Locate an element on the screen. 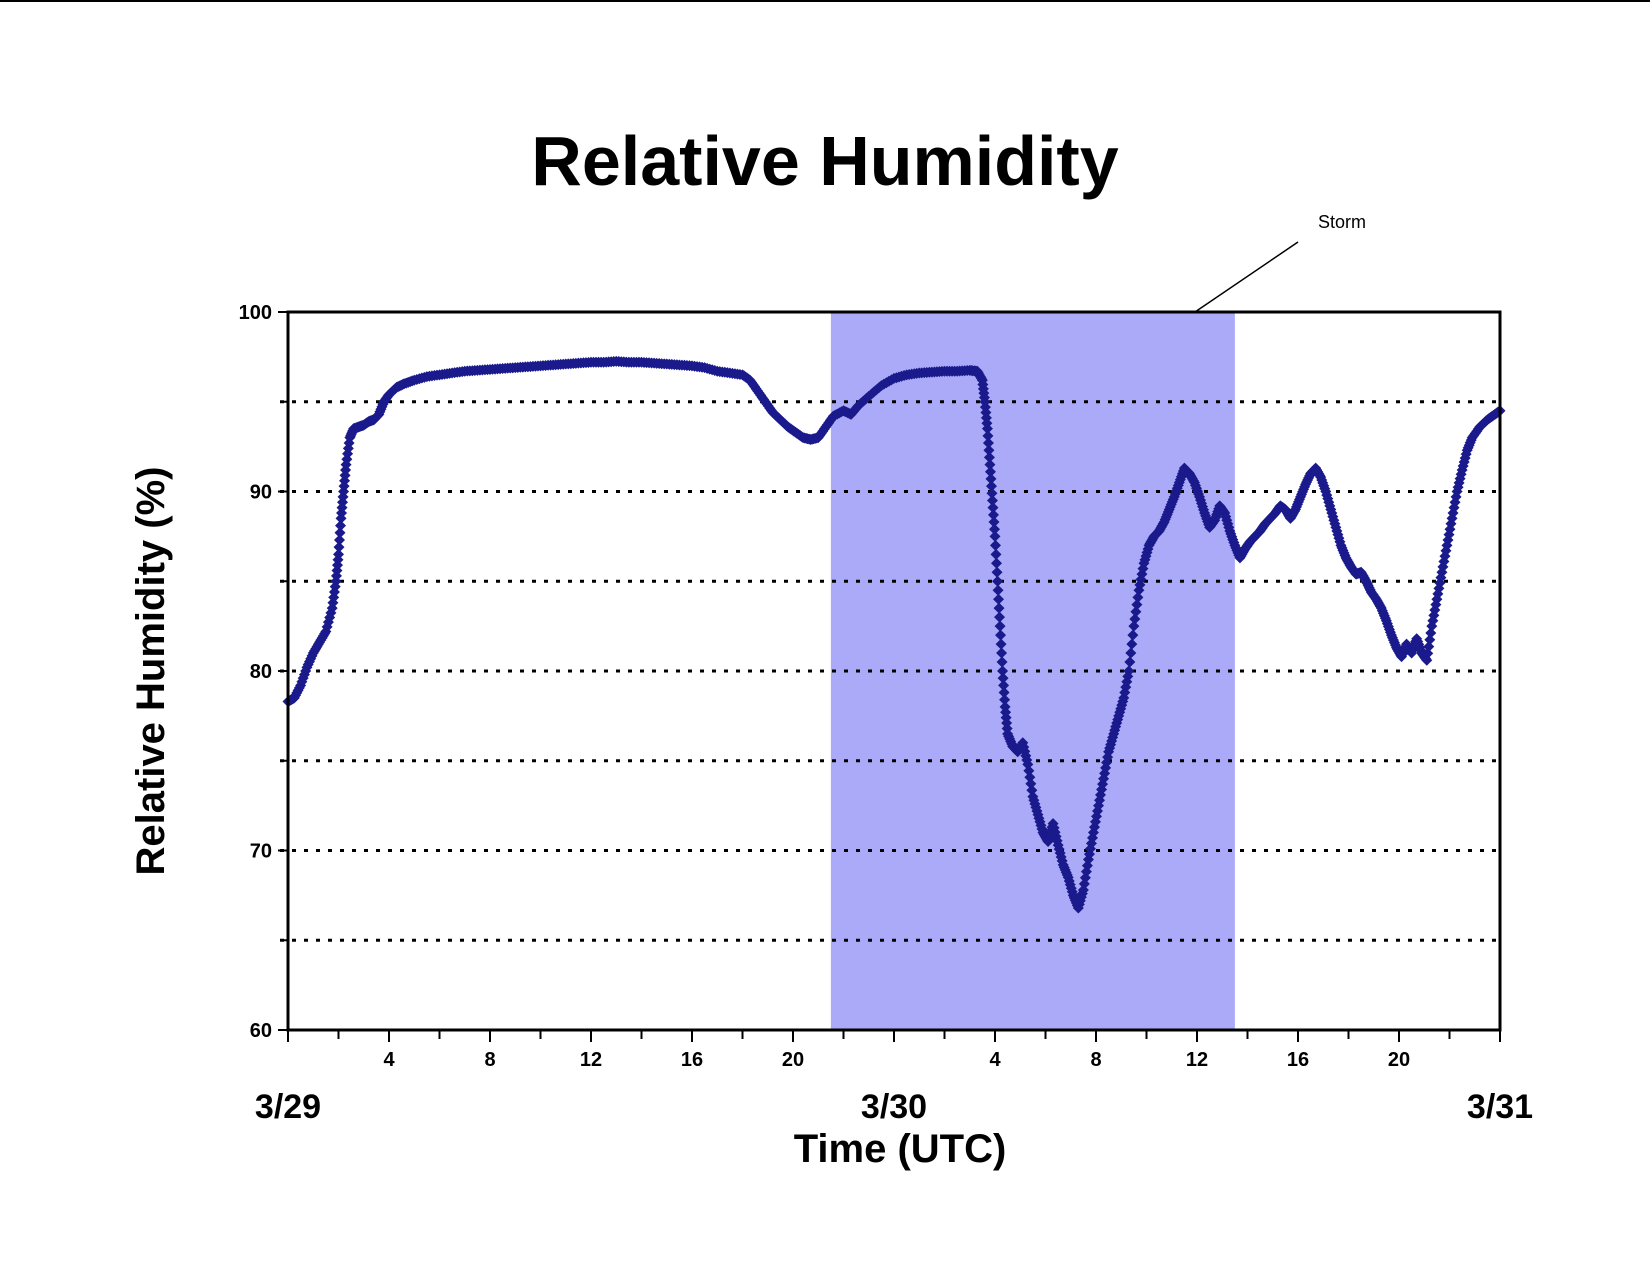 The width and height of the screenshot is (1650, 1275). y-tick-label: 90 is located at coordinates (261, 493).